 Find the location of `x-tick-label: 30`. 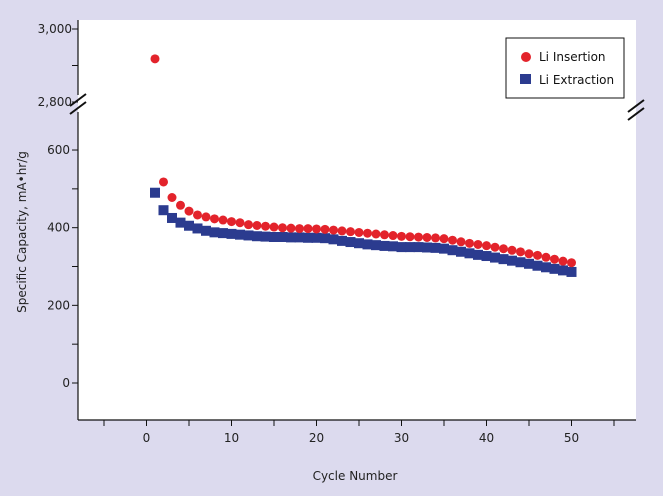

x-tick-label: 30 is located at coordinates (401, 438).